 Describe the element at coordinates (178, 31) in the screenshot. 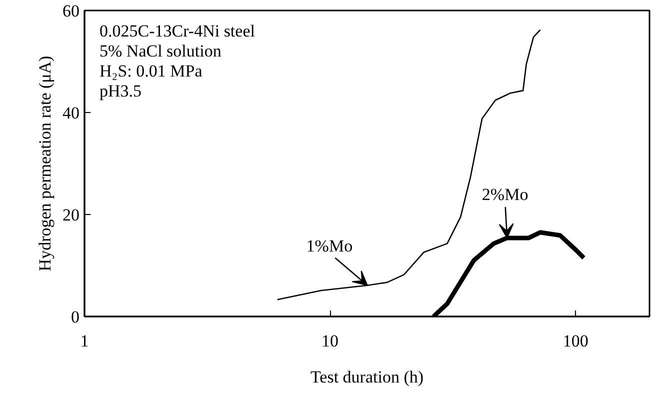

I see `annotation: 0.025C-13Cr-4Ni steel` at that location.